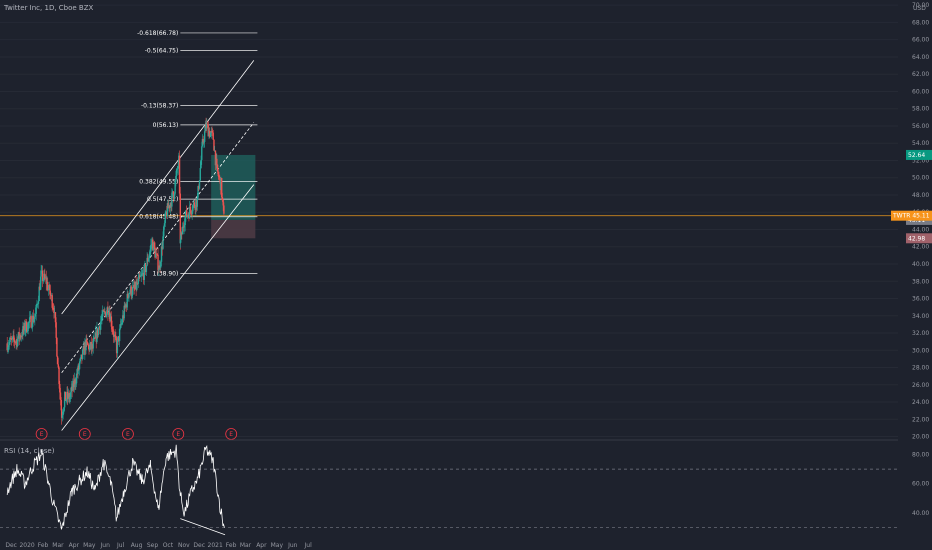  I want to click on price-tag-label: 52.64, so click(916, 155).